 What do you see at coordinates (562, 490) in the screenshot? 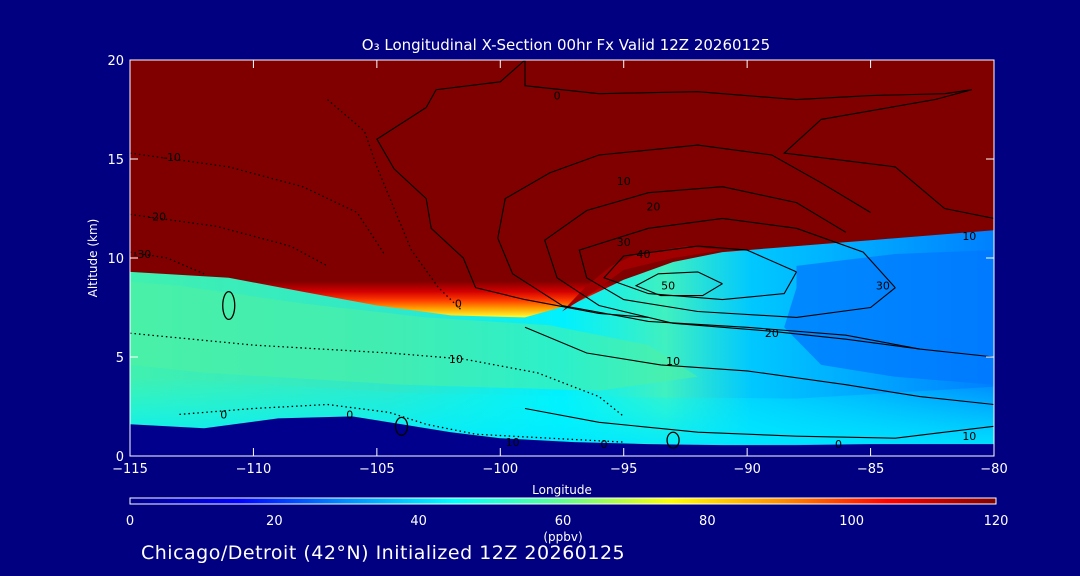
I see `x-axis-label: Longitude` at bounding box center [562, 490].